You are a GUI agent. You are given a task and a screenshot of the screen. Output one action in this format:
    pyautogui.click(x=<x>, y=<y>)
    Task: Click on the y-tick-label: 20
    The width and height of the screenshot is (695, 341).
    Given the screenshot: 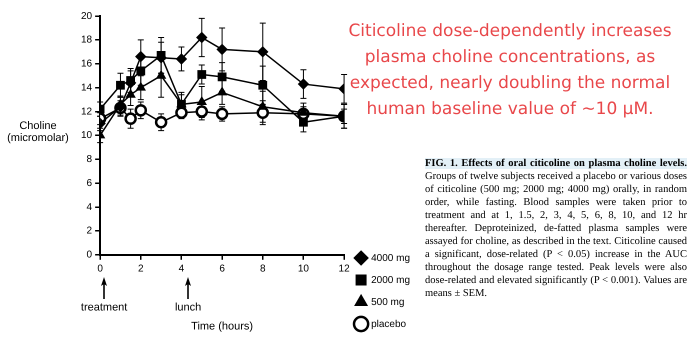 What is the action you would take?
    pyautogui.click(x=87, y=16)
    